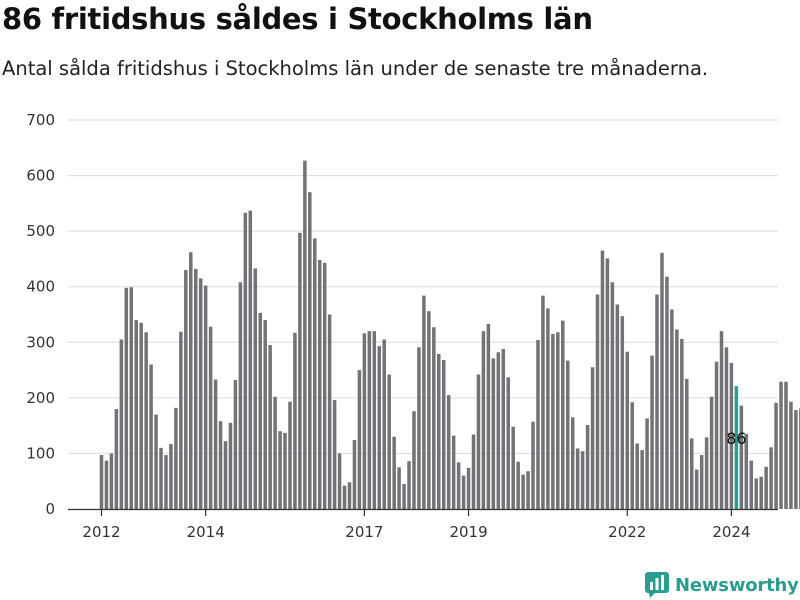  What do you see at coordinates (736, 438) in the screenshot?
I see `annotations: 86` at bounding box center [736, 438].